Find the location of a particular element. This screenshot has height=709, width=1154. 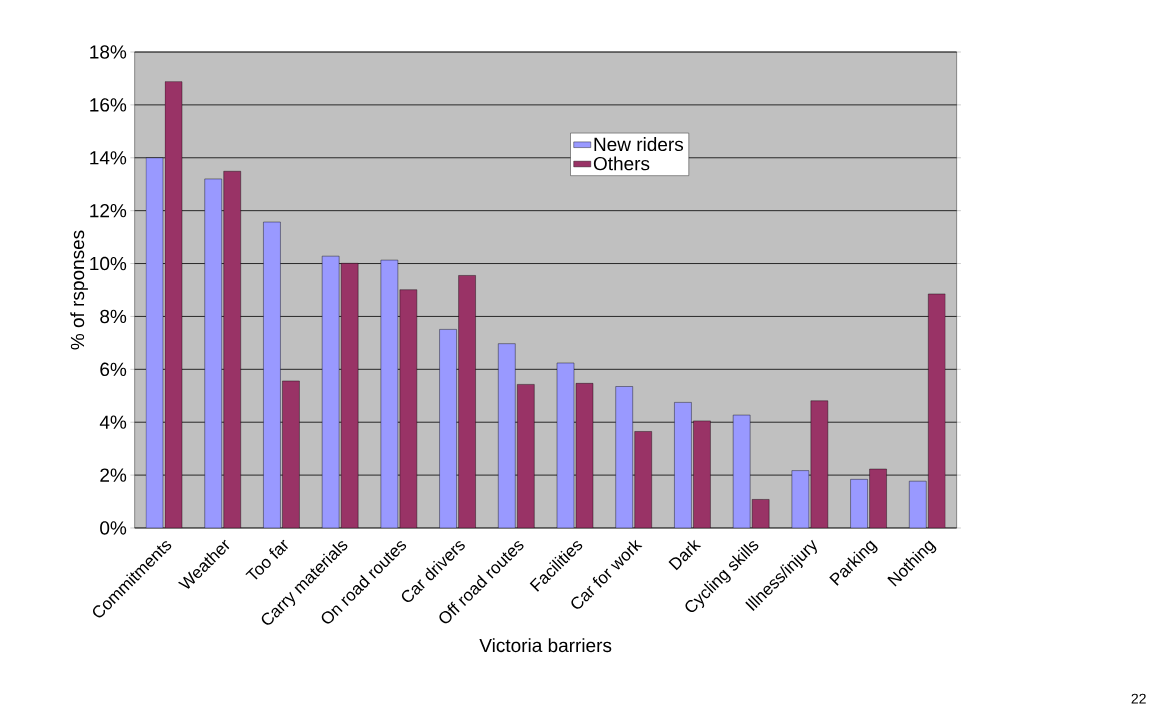

y-tick-label: 12% is located at coordinates (108, 210).